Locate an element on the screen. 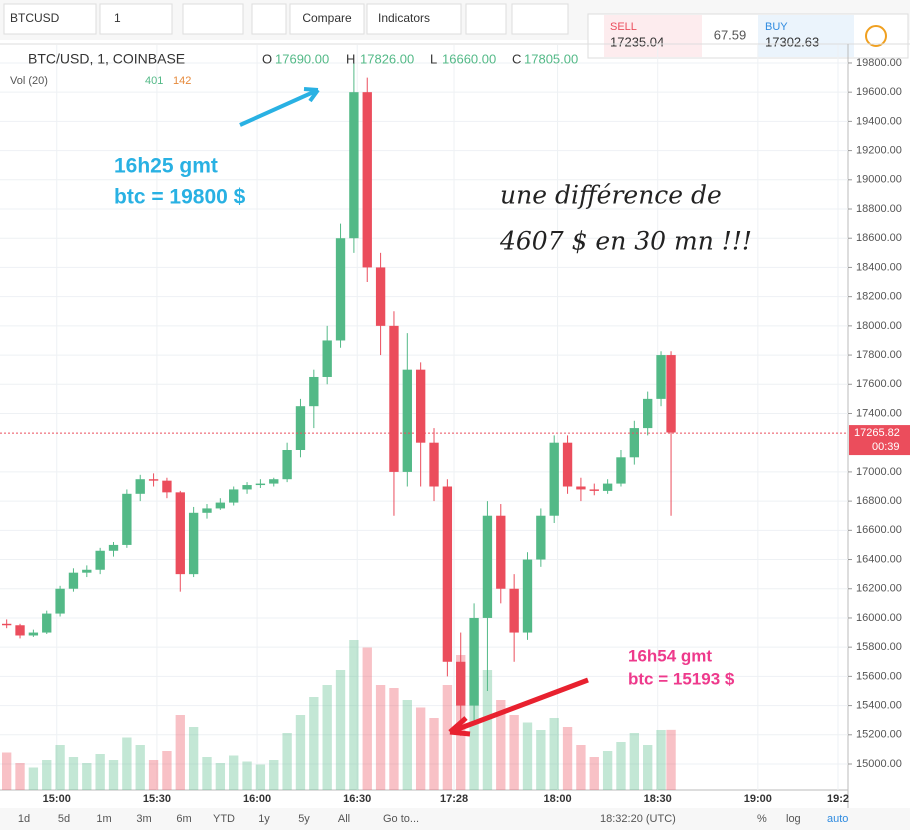 Image resolution: width=910 pixels, height=835 pixels. sell-btn is located at coordinates (653, 36).